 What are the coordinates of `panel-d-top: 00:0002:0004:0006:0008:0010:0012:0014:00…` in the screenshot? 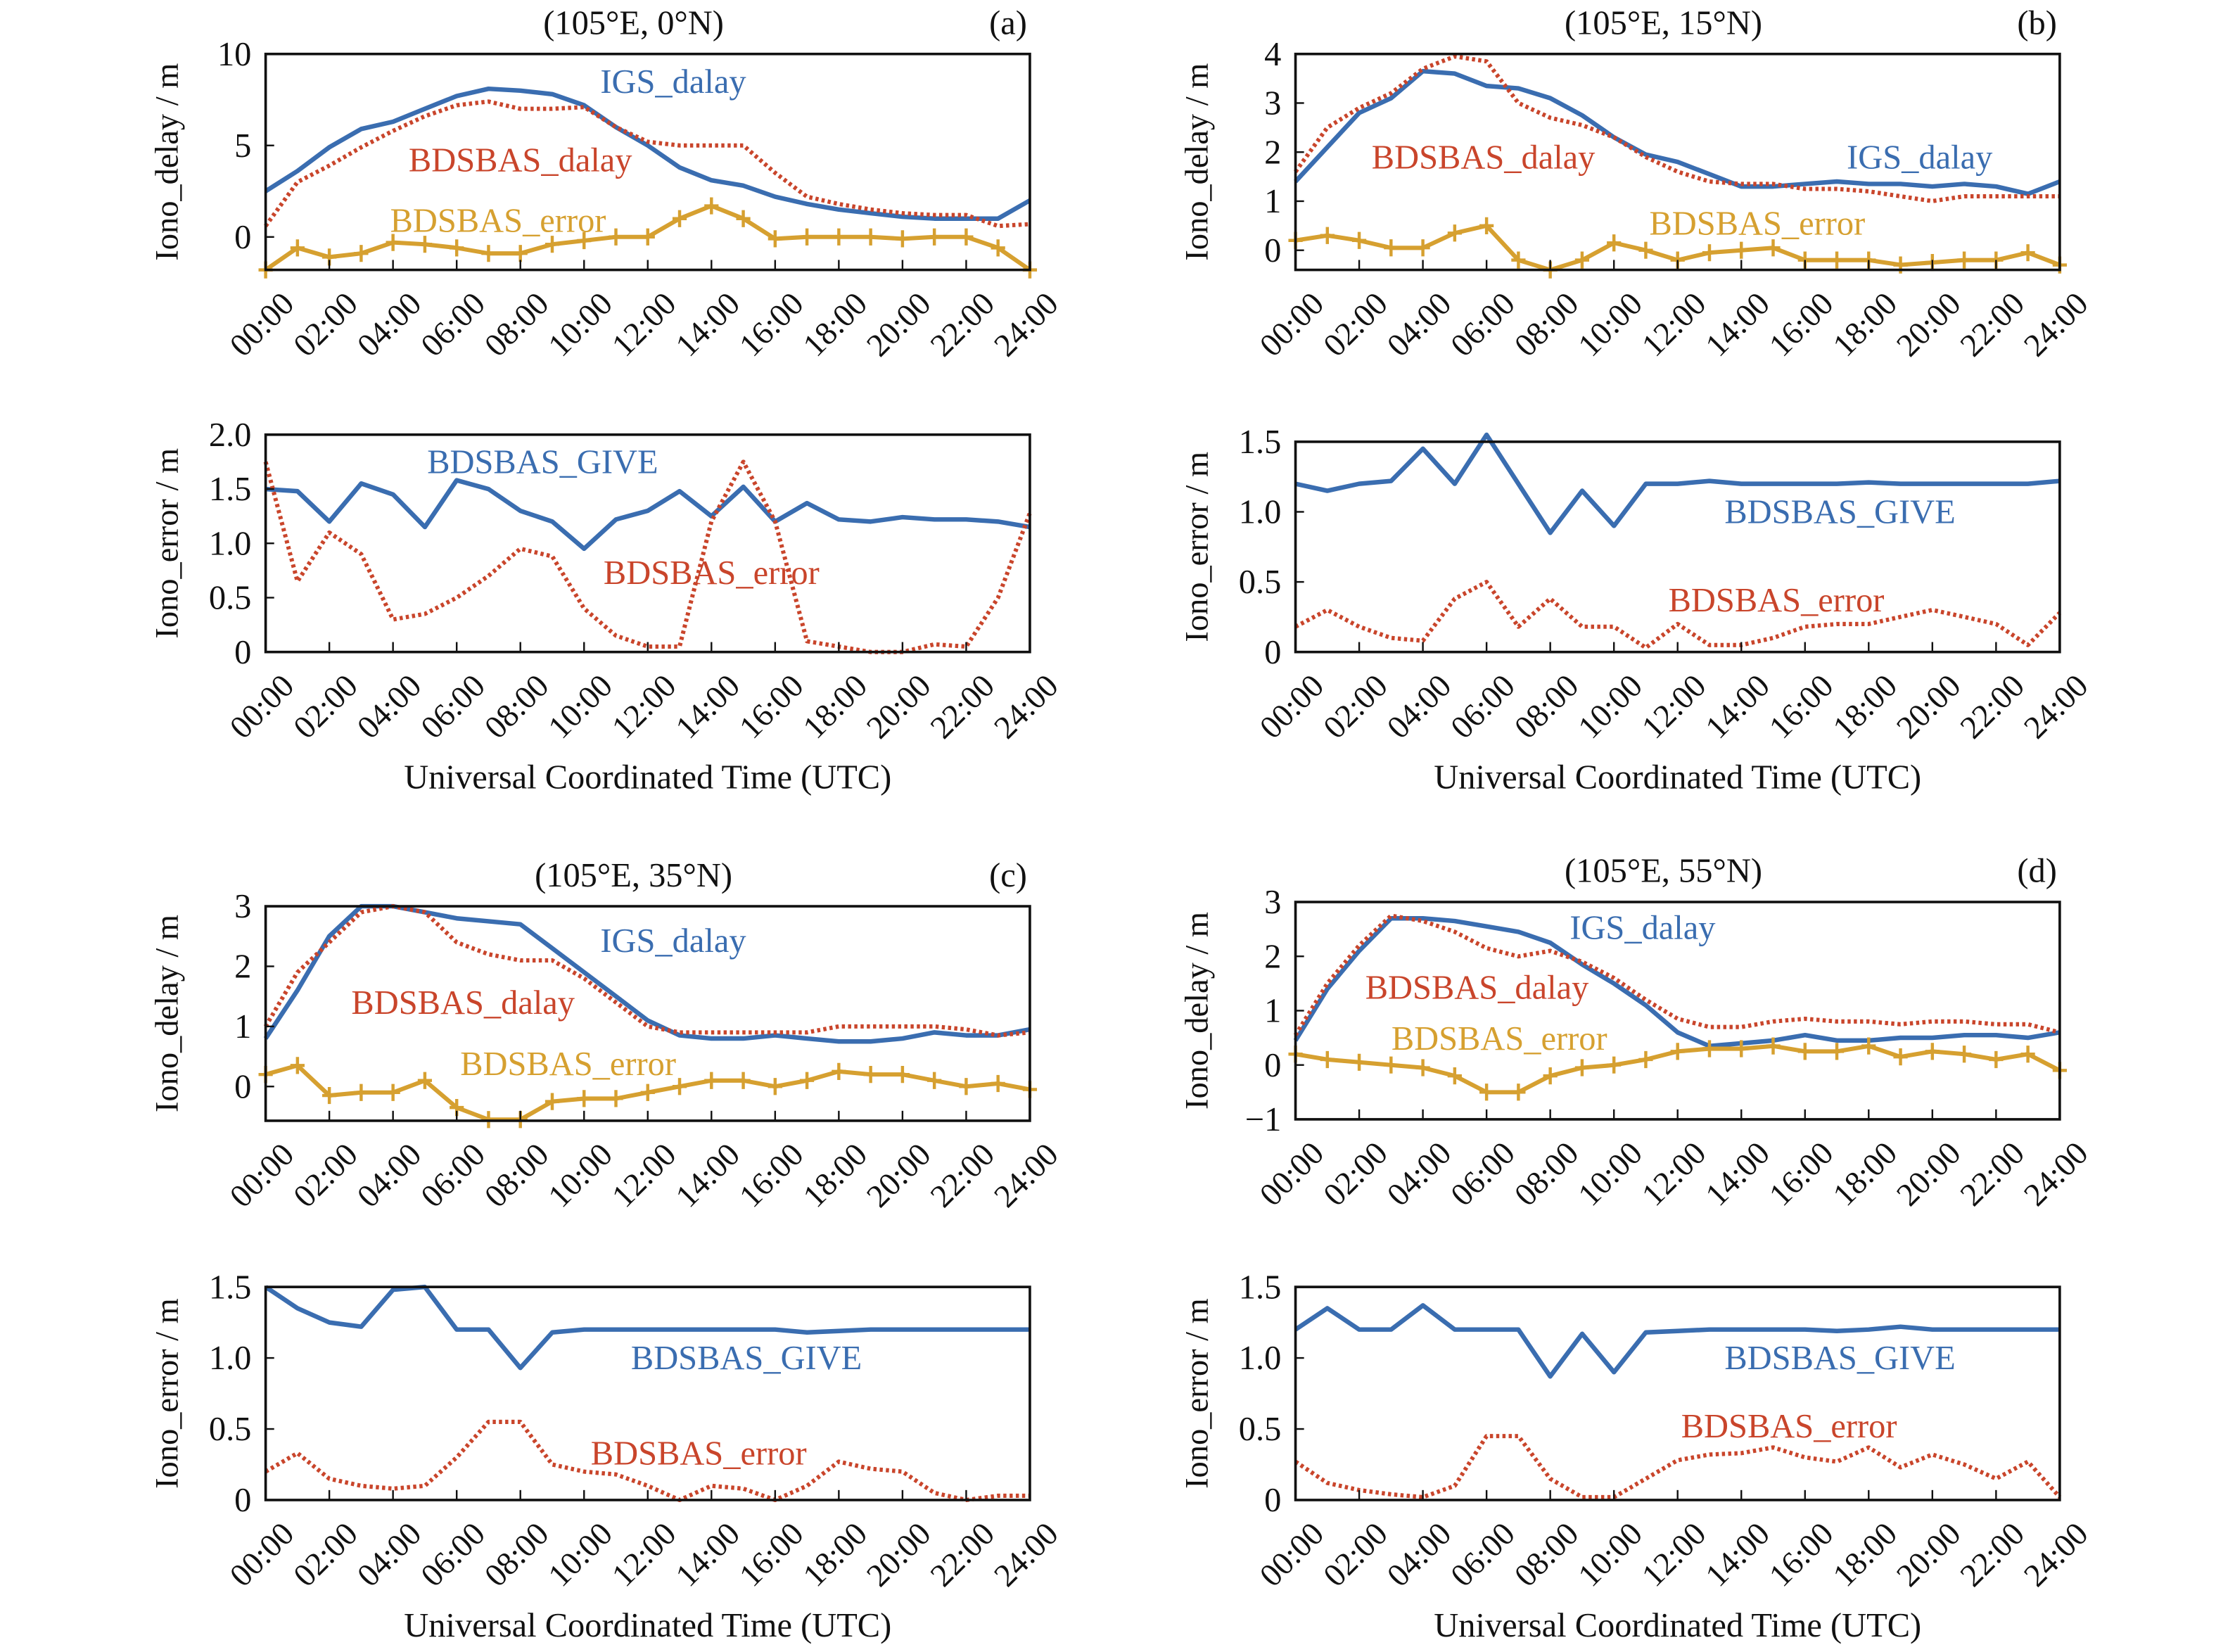 It's located at (1637, 1033).